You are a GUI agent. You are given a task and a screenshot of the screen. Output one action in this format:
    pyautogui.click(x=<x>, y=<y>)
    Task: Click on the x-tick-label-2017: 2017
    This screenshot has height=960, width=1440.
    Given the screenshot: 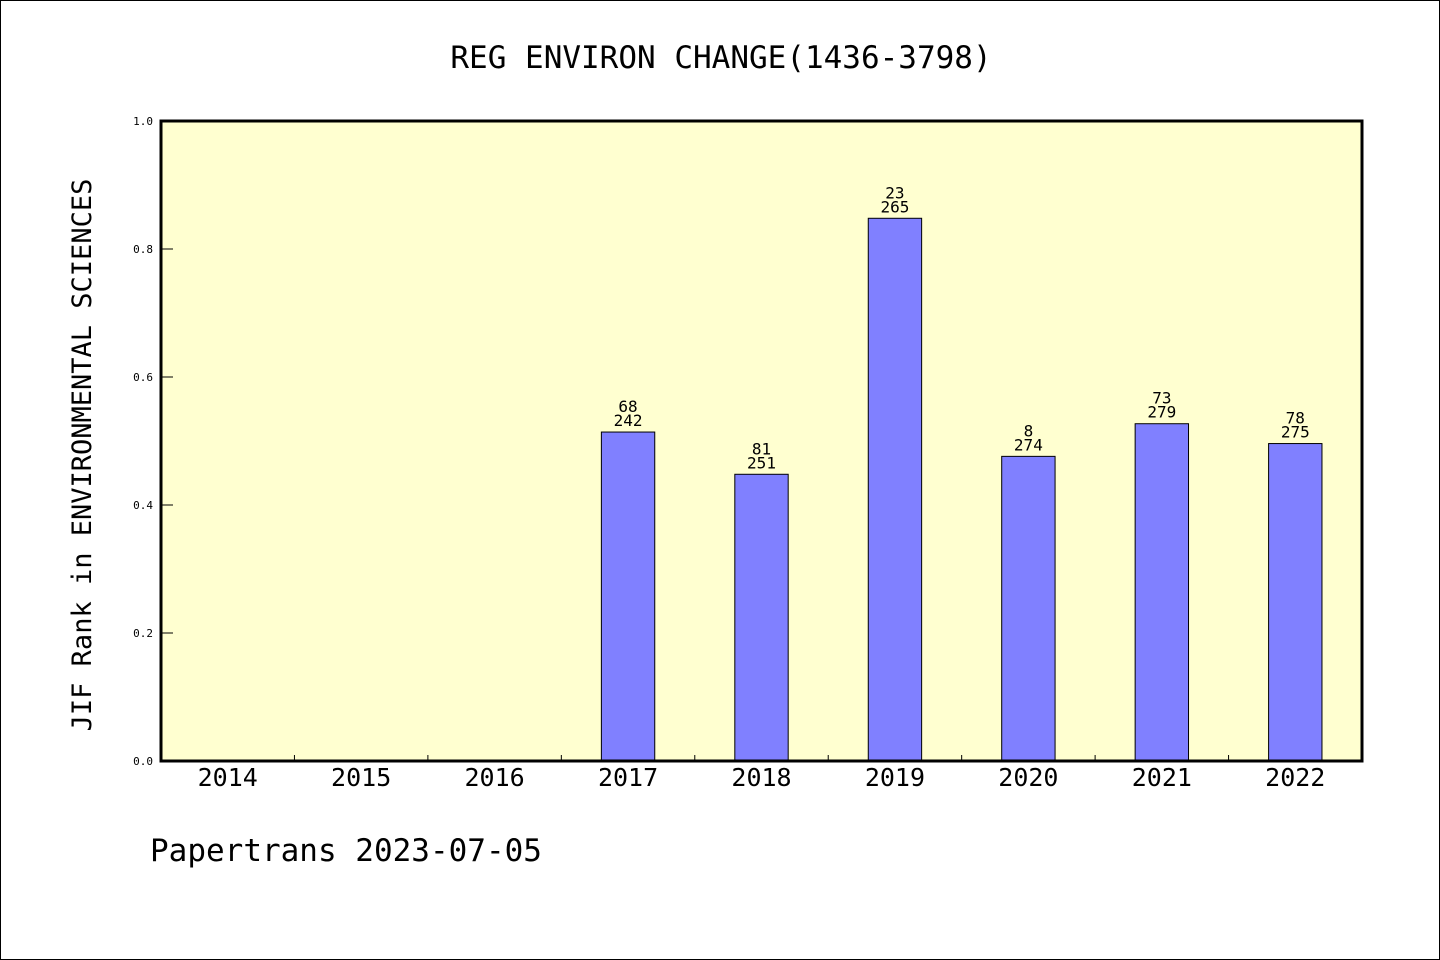 What is the action you would take?
    pyautogui.click(x=628, y=777)
    